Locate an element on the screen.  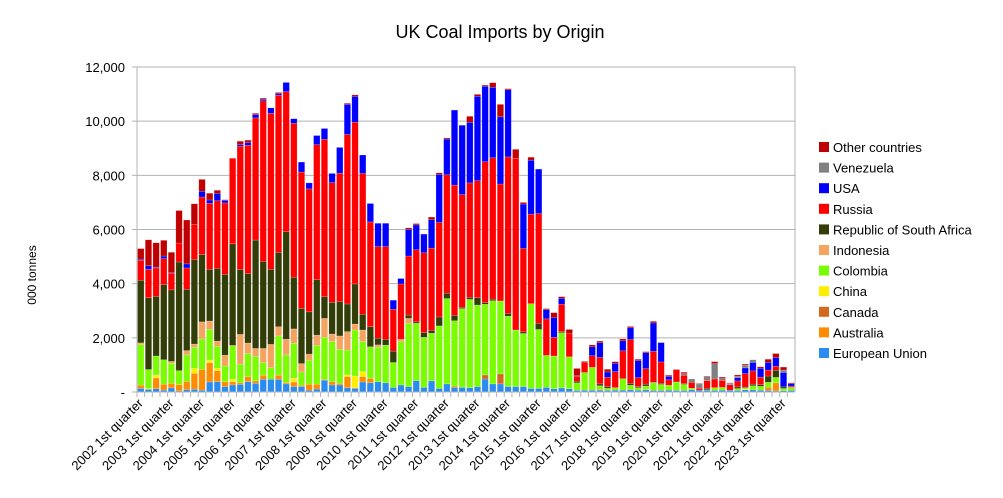
bar-segment-venezuela is located at coordinates (783, 371).